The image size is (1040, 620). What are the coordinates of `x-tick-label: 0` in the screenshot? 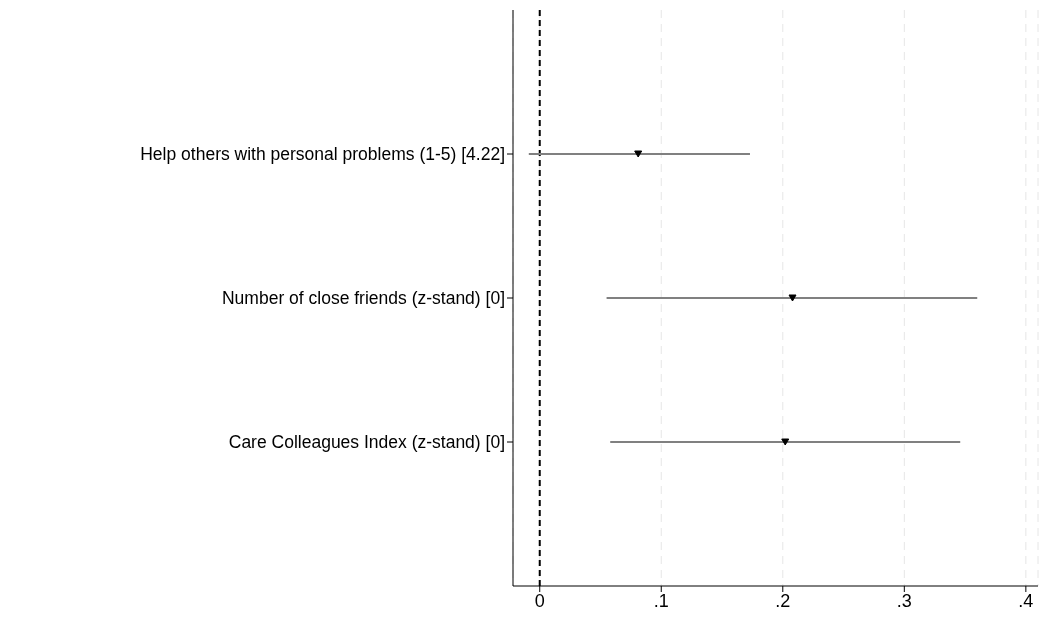 It's located at (539, 600).